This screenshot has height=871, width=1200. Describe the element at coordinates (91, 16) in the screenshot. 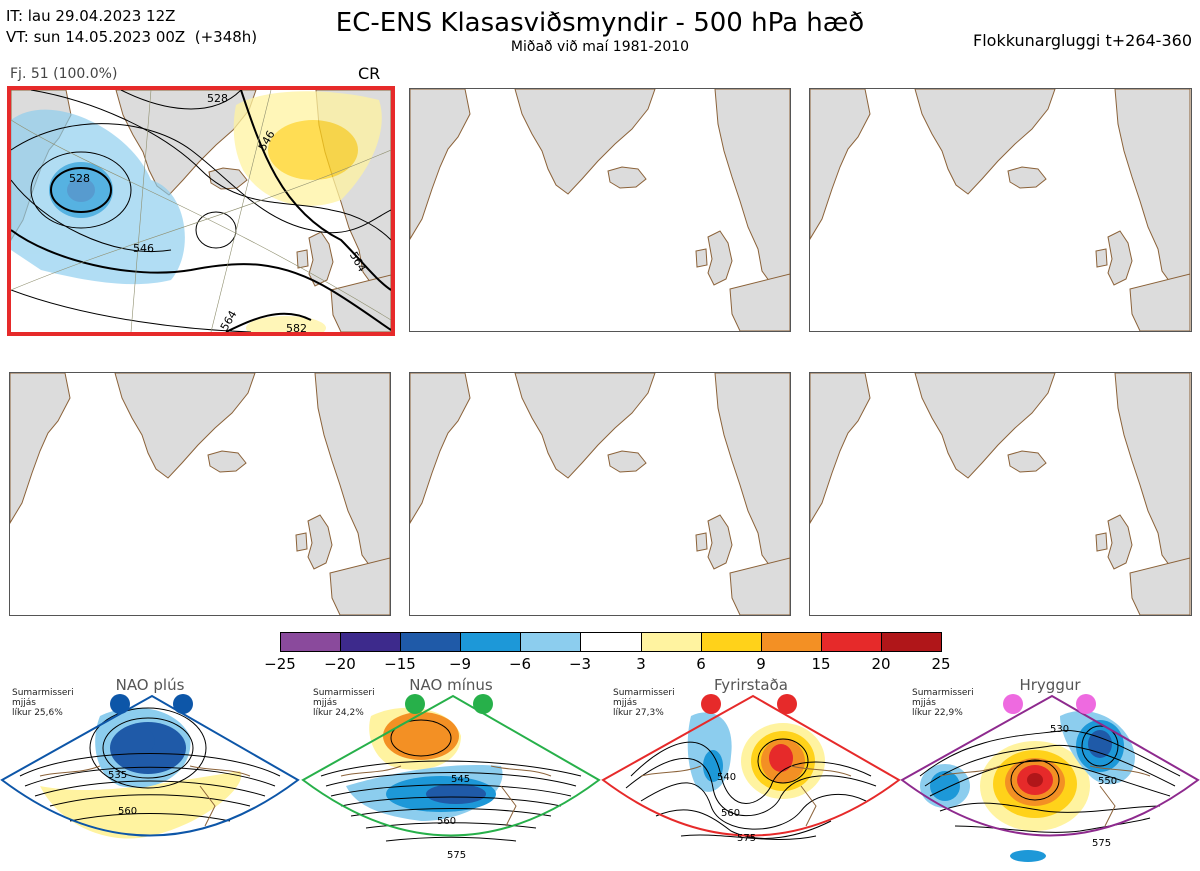

I see `issue-time: IT: lau 29.04.2023 12Z` at that location.